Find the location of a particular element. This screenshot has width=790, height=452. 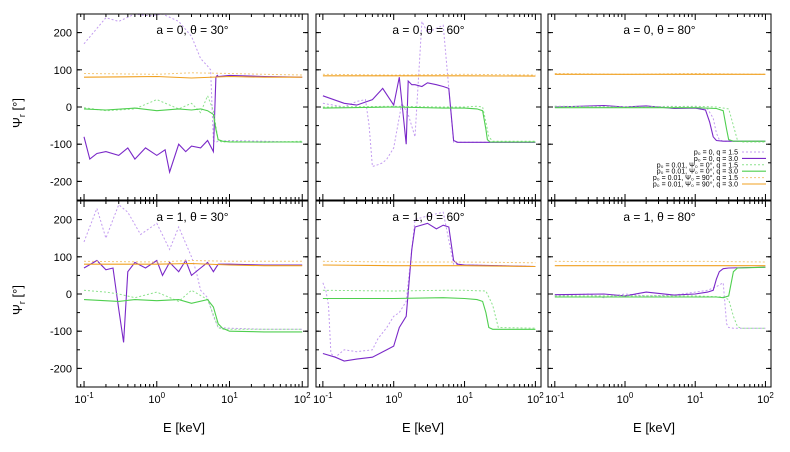

panel-1: 200 100 0 -100 -200 a = 0, θ = 30° is located at coordinates (179, 107).